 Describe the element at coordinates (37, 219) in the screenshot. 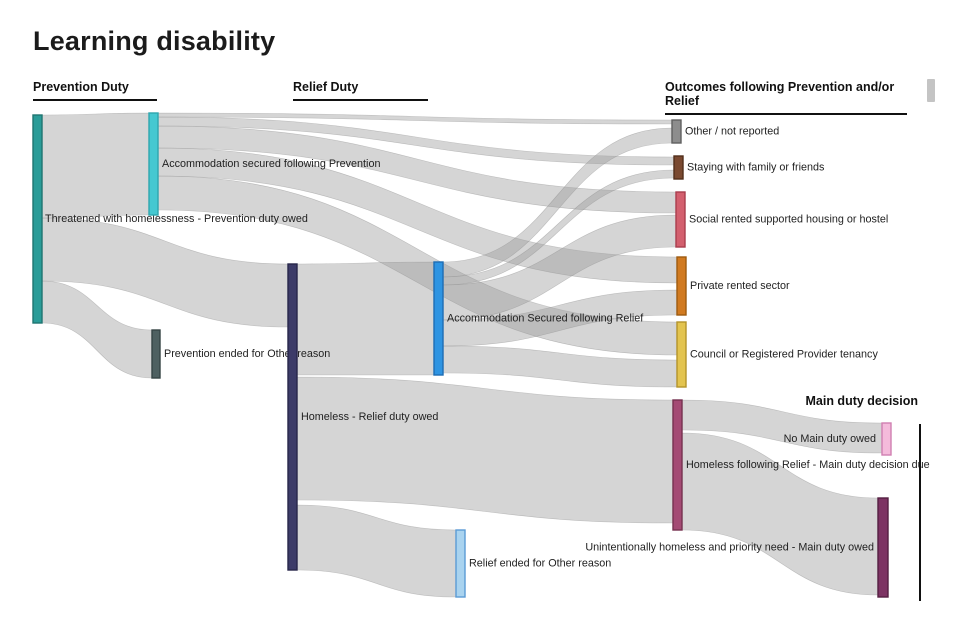

I see `node-threatened-prevention` at that location.